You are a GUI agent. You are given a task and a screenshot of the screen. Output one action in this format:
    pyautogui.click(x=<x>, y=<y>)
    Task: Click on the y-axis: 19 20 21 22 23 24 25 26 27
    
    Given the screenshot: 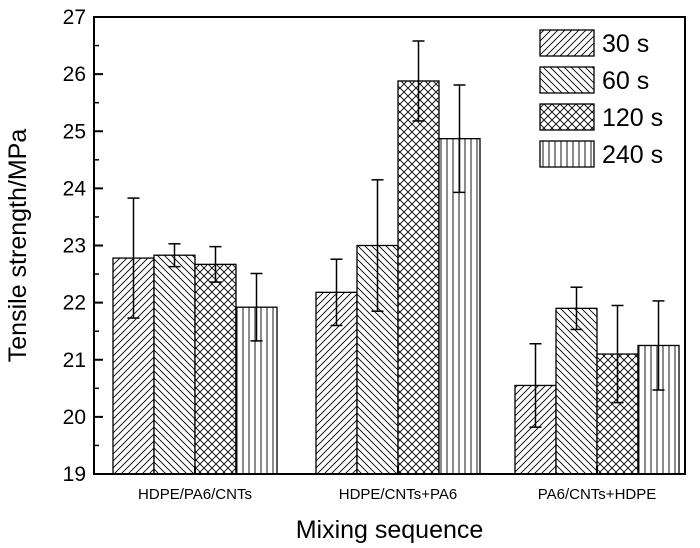 What is the action you would take?
    pyautogui.click(x=83, y=246)
    